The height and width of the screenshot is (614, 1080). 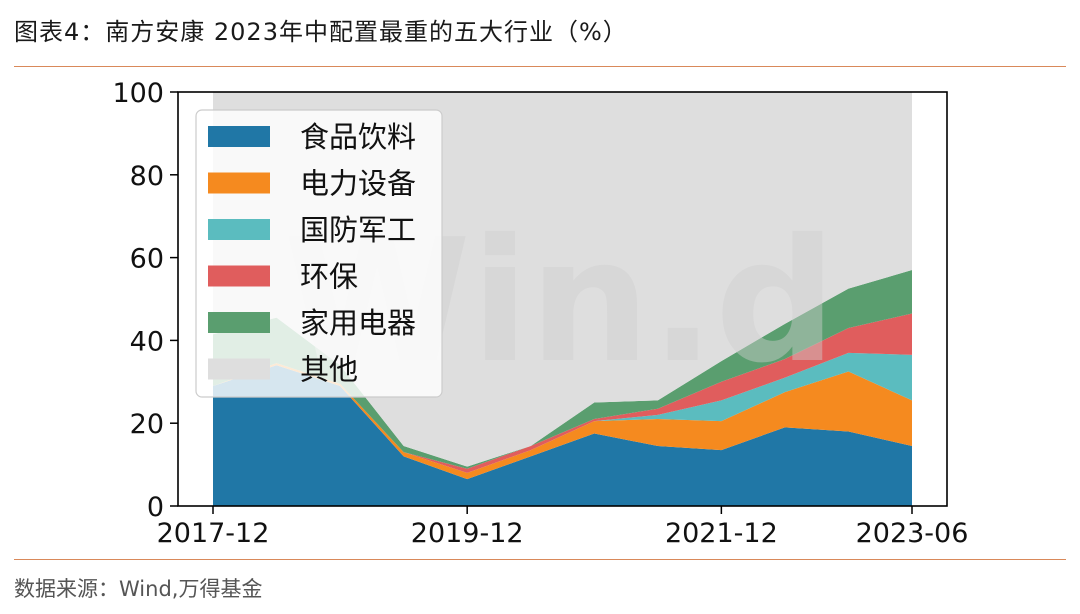 I want to click on y-tick-label: 100, so click(x=138, y=93).